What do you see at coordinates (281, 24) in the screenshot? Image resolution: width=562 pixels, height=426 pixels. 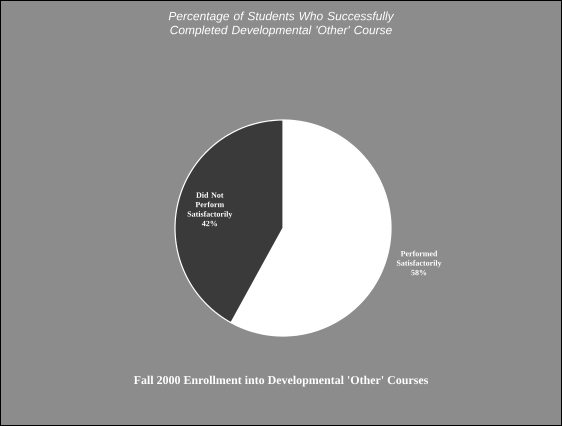 I see `chart-title: Percentage of Students Who Successfully Completed Developmental 'Other' Course` at bounding box center [281, 24].